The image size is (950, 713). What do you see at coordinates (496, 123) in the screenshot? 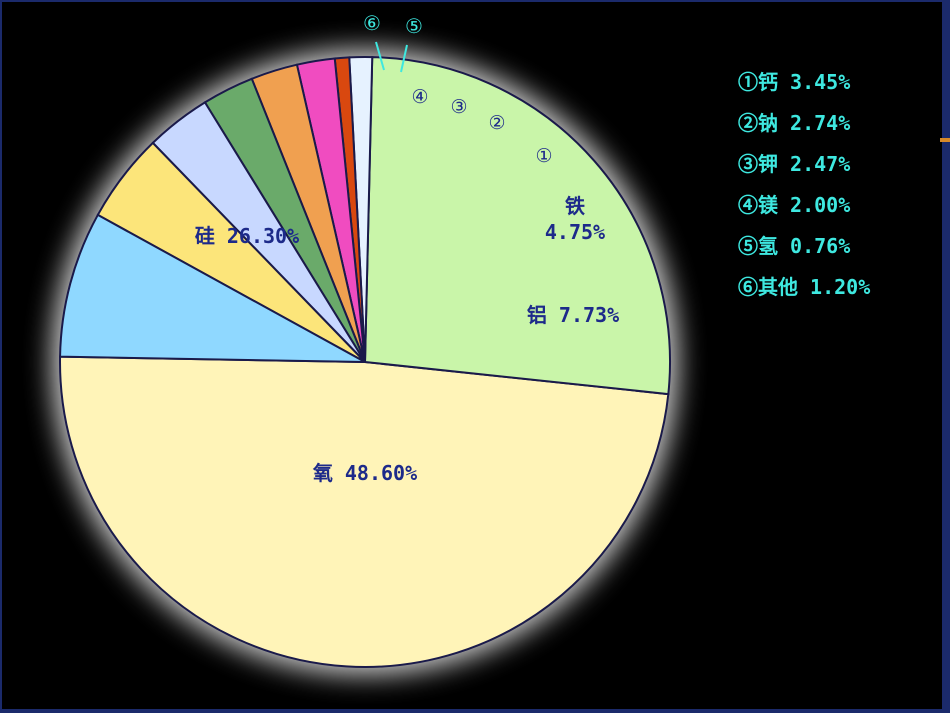
I see `pie-label-sodium: ②` at bounding box center [496, 123].